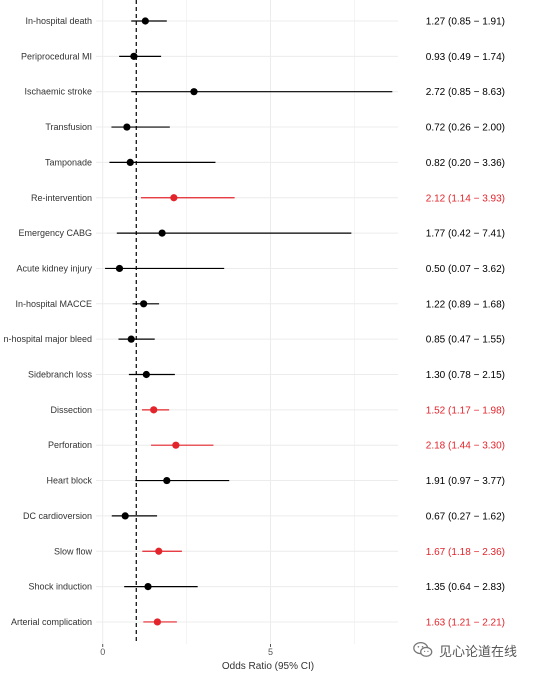 This screenshot has height=673, width=534. Describe the element at coordinates (465, 375) in the screenshot. I see `ci-label: 1.30 (0.78 − 2.15)` at that location.